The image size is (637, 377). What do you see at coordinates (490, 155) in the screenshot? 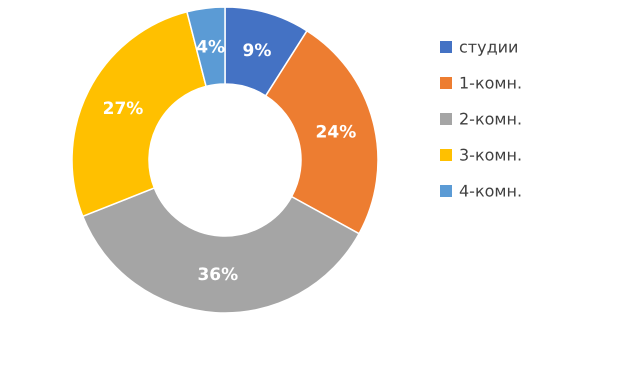
I see `legend-label: 3-комн.` at bounding box center [490, 155].